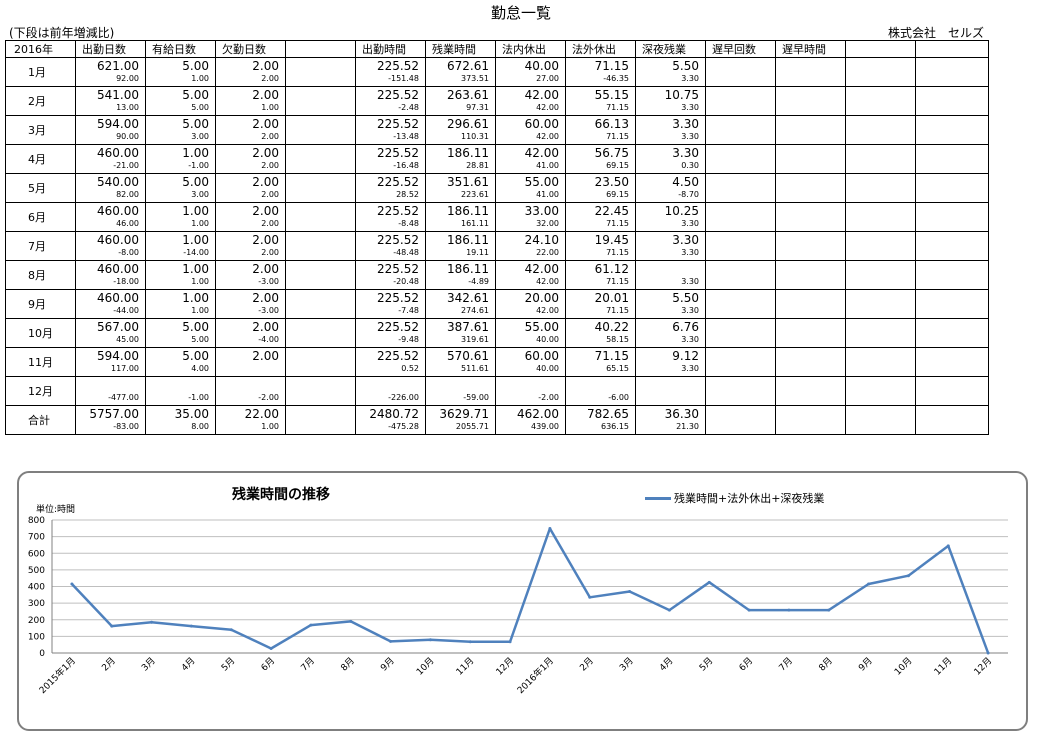  What do you see at coordinates (191, 414) in the screenshot?
I see `current-value: 35.00` at bounding box center [191, 414].